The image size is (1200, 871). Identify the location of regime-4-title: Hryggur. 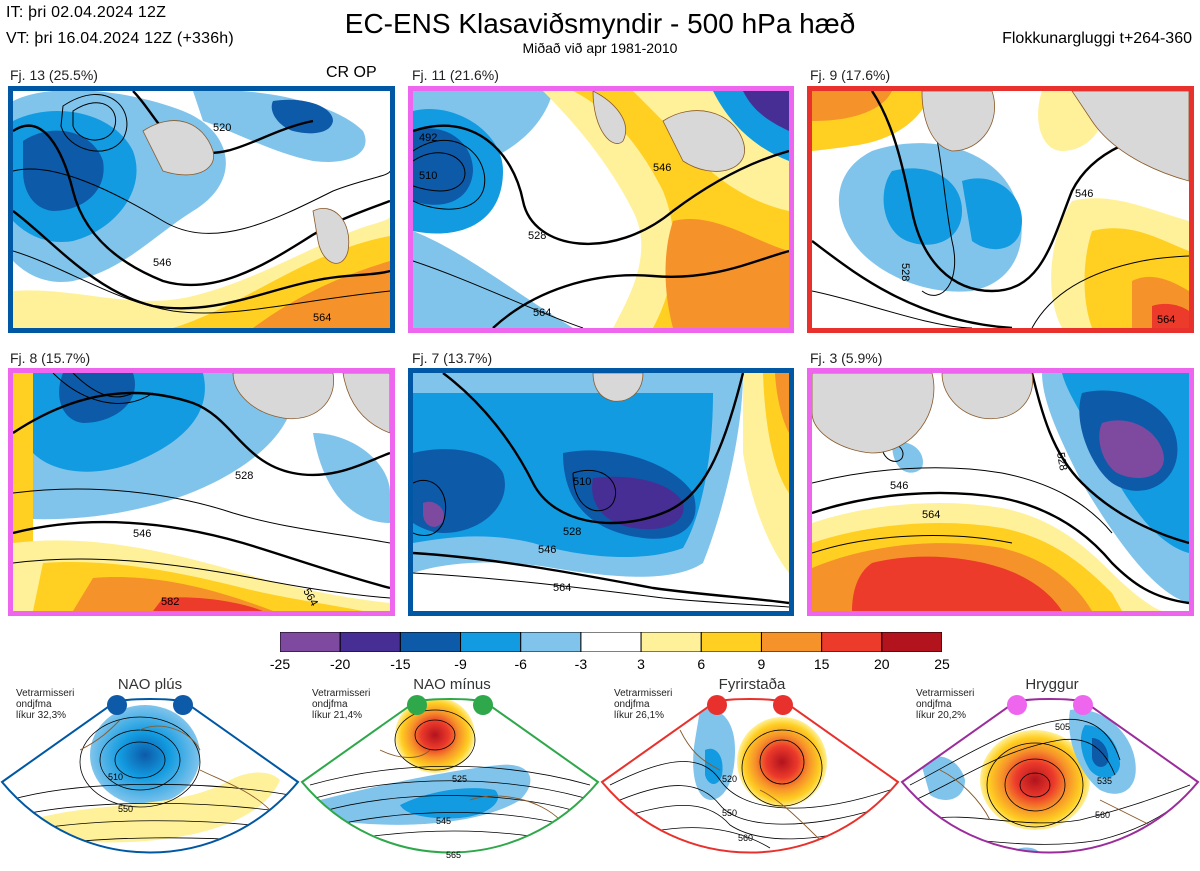
(1052, 684).